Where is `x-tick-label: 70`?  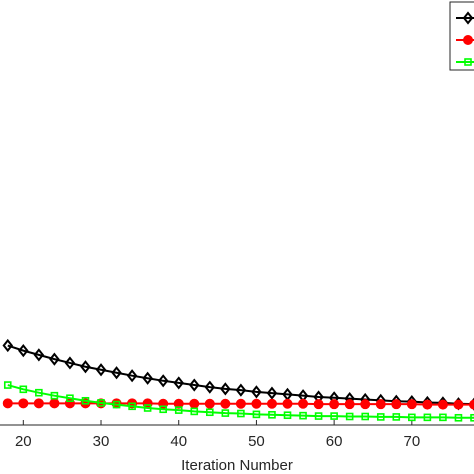
x-tick-label: 70 is located at coordinates (411, 441).